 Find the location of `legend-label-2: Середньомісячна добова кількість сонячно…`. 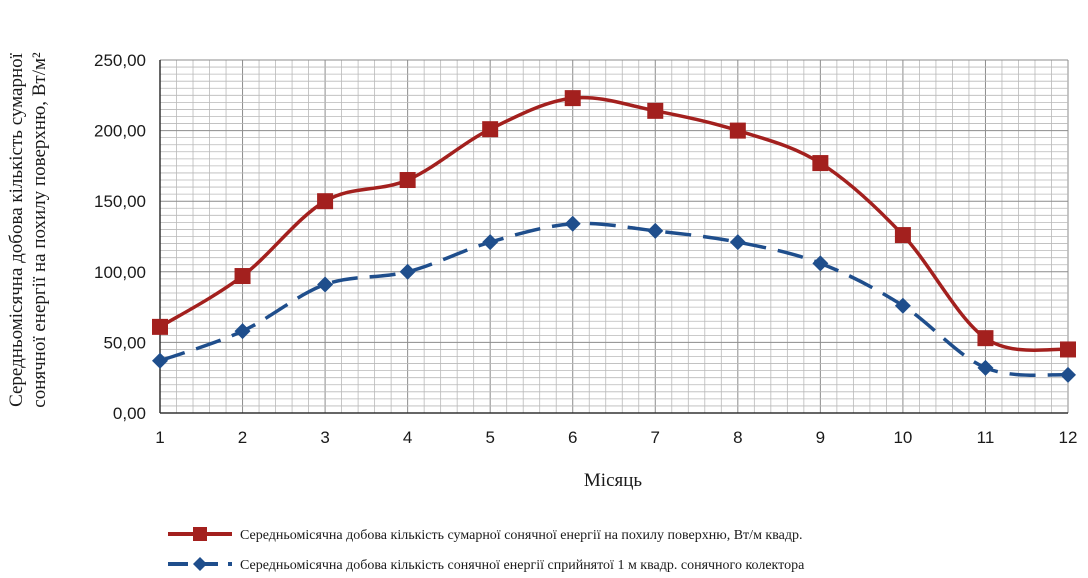

legend-label-2: Середньомісячна добова кількість сонячно… is located at coordinates (522, 565).